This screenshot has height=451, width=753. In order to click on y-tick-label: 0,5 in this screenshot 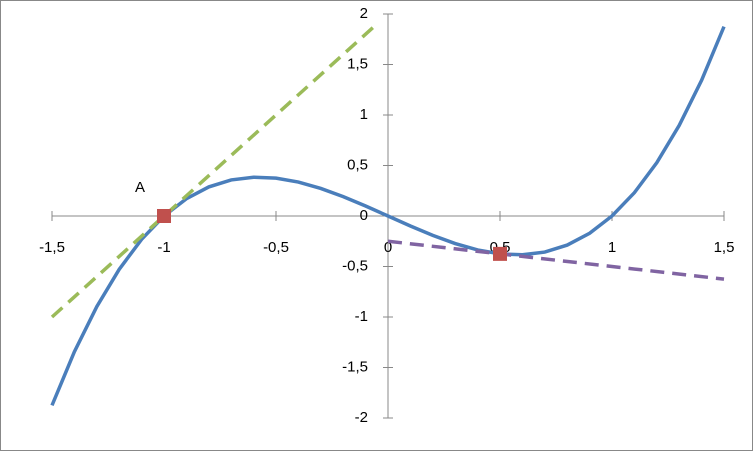, I will do `click(357, 164)`.